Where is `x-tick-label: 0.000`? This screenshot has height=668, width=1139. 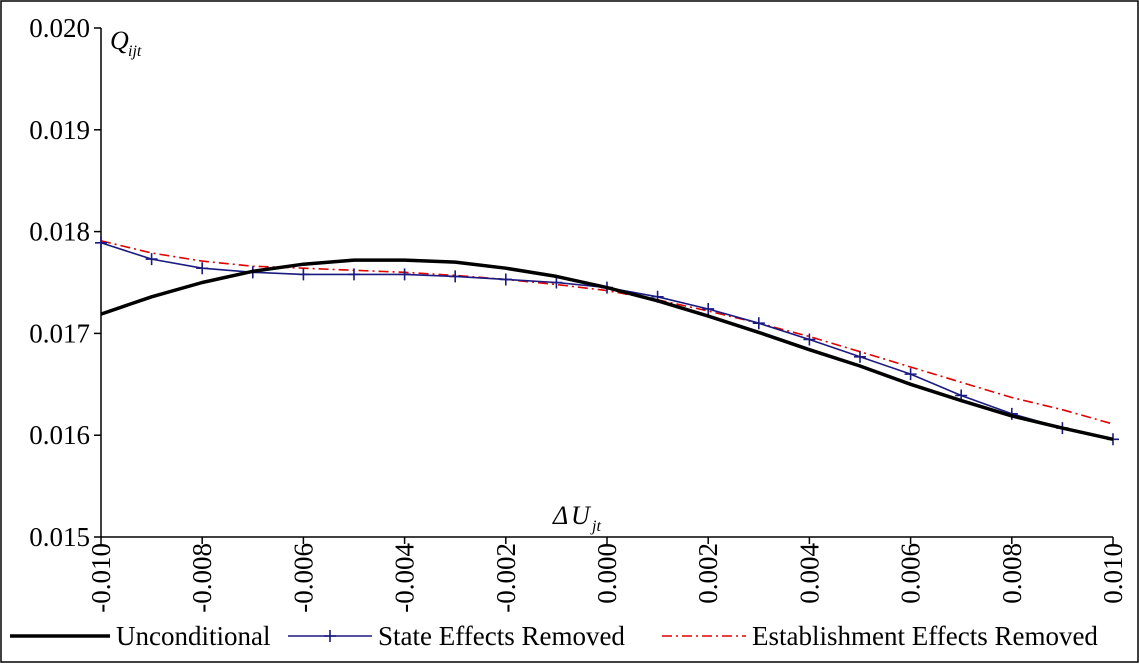
x-tick-label: 0.000 is located at coordinates (607, 573).